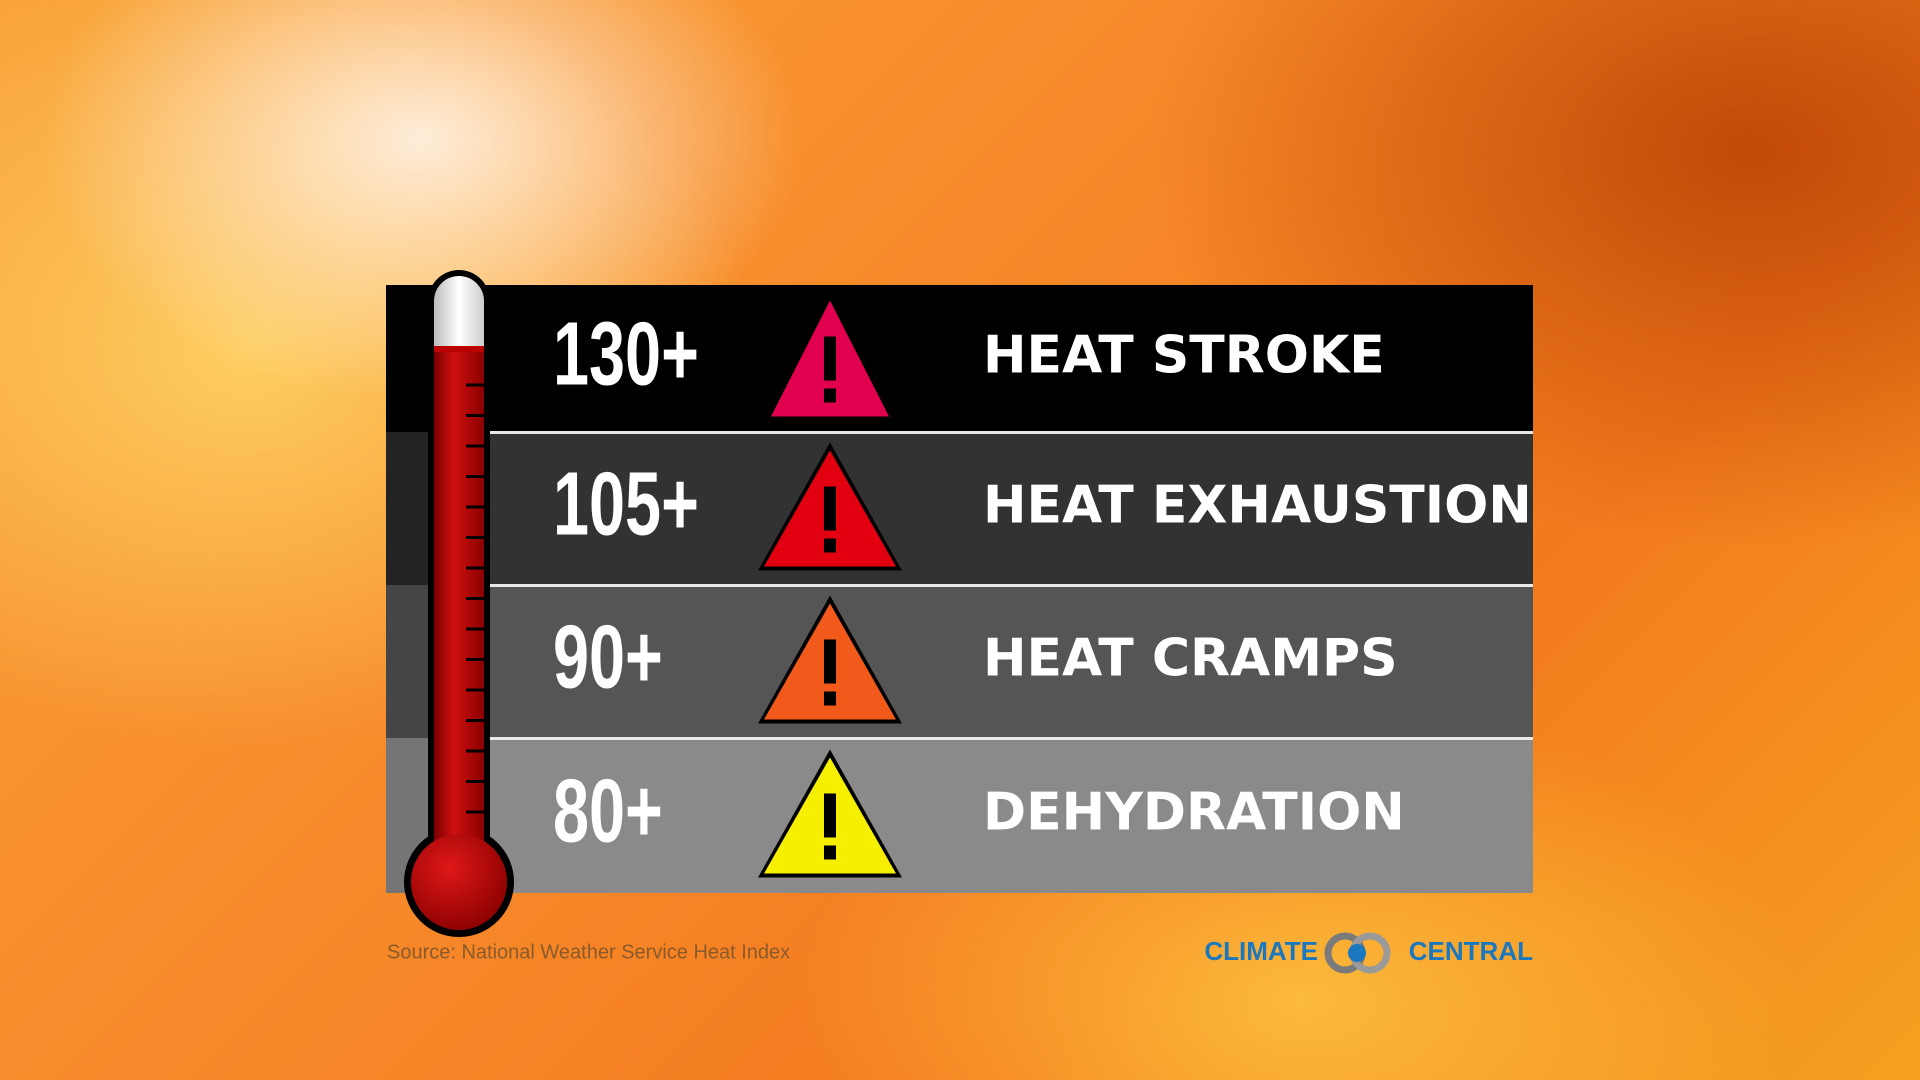 The height and width of the screenshot is (1080, 1920). Describe the element at coordinates (1190, 659) in the screenshot. I see `risk-label: HEAT CRAMPS` at that location.